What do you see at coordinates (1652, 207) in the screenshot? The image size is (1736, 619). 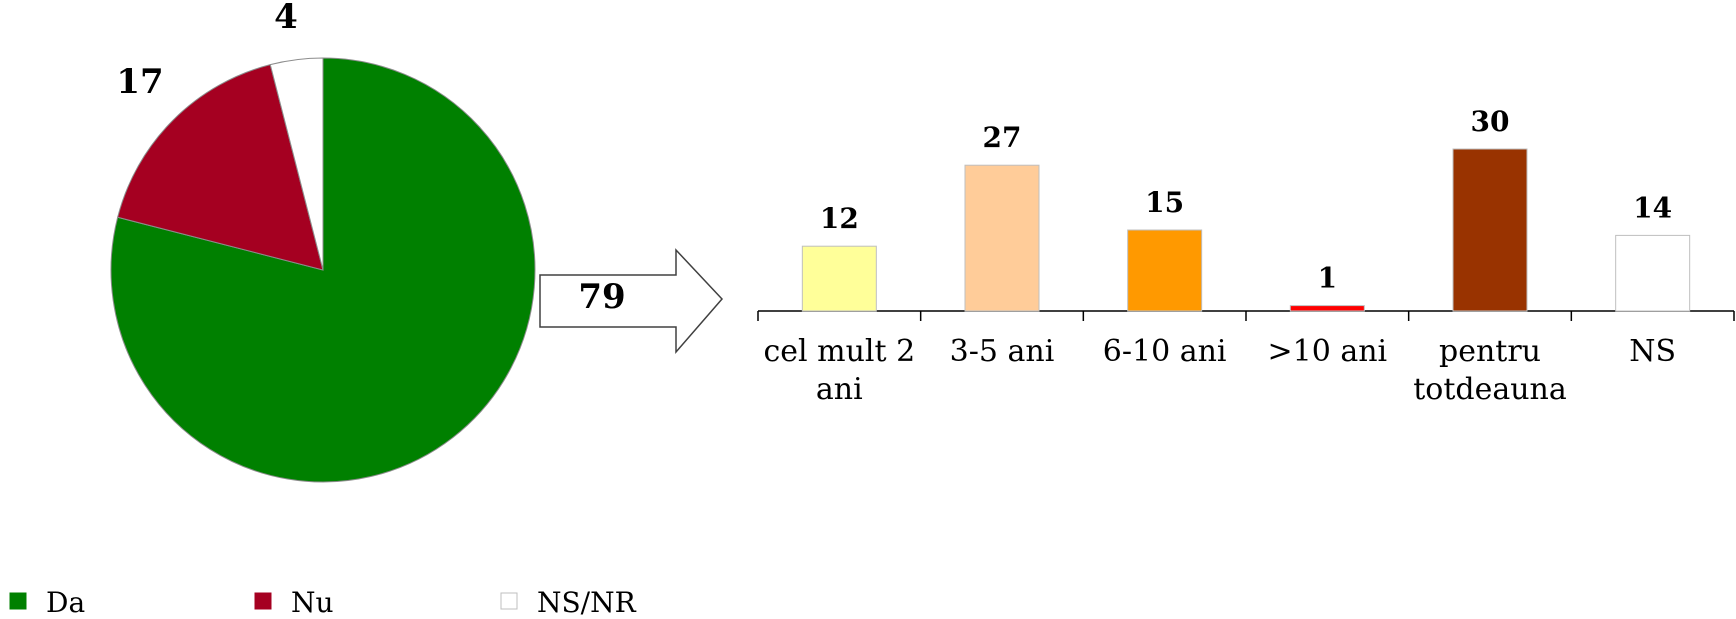 I see `bar-value-label: 14` at bounding box center [1652, 207].